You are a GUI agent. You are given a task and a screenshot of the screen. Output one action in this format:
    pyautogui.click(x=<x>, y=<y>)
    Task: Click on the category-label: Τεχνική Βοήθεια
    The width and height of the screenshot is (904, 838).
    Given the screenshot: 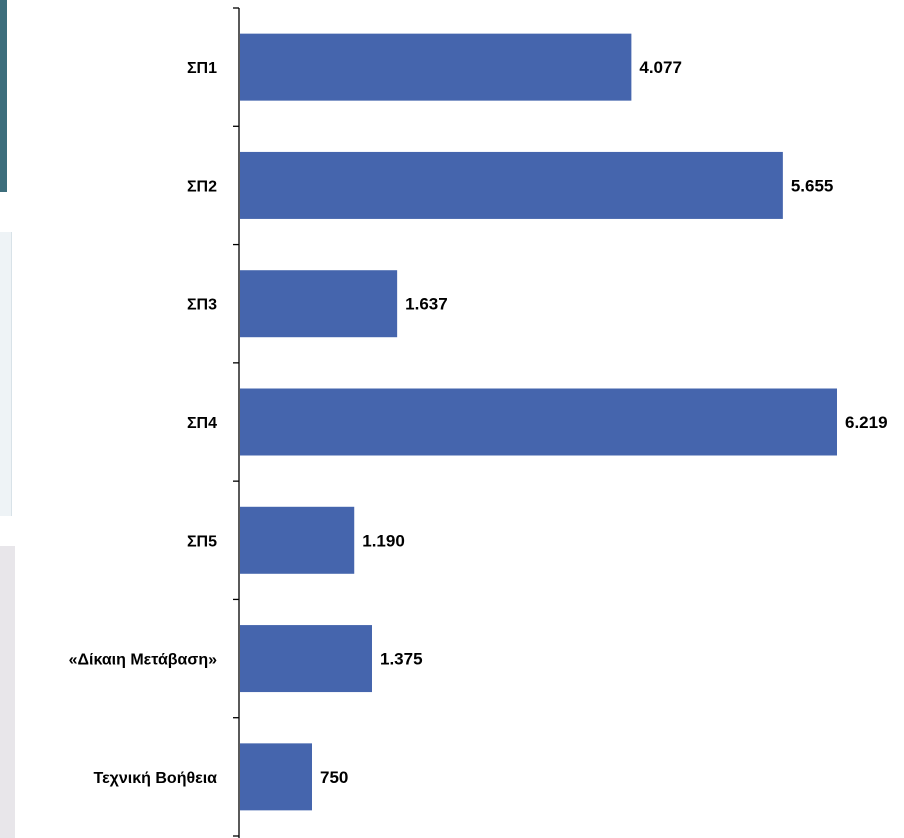 What is the action you would take?
    pyautogui.click(x=156, y=778)
    